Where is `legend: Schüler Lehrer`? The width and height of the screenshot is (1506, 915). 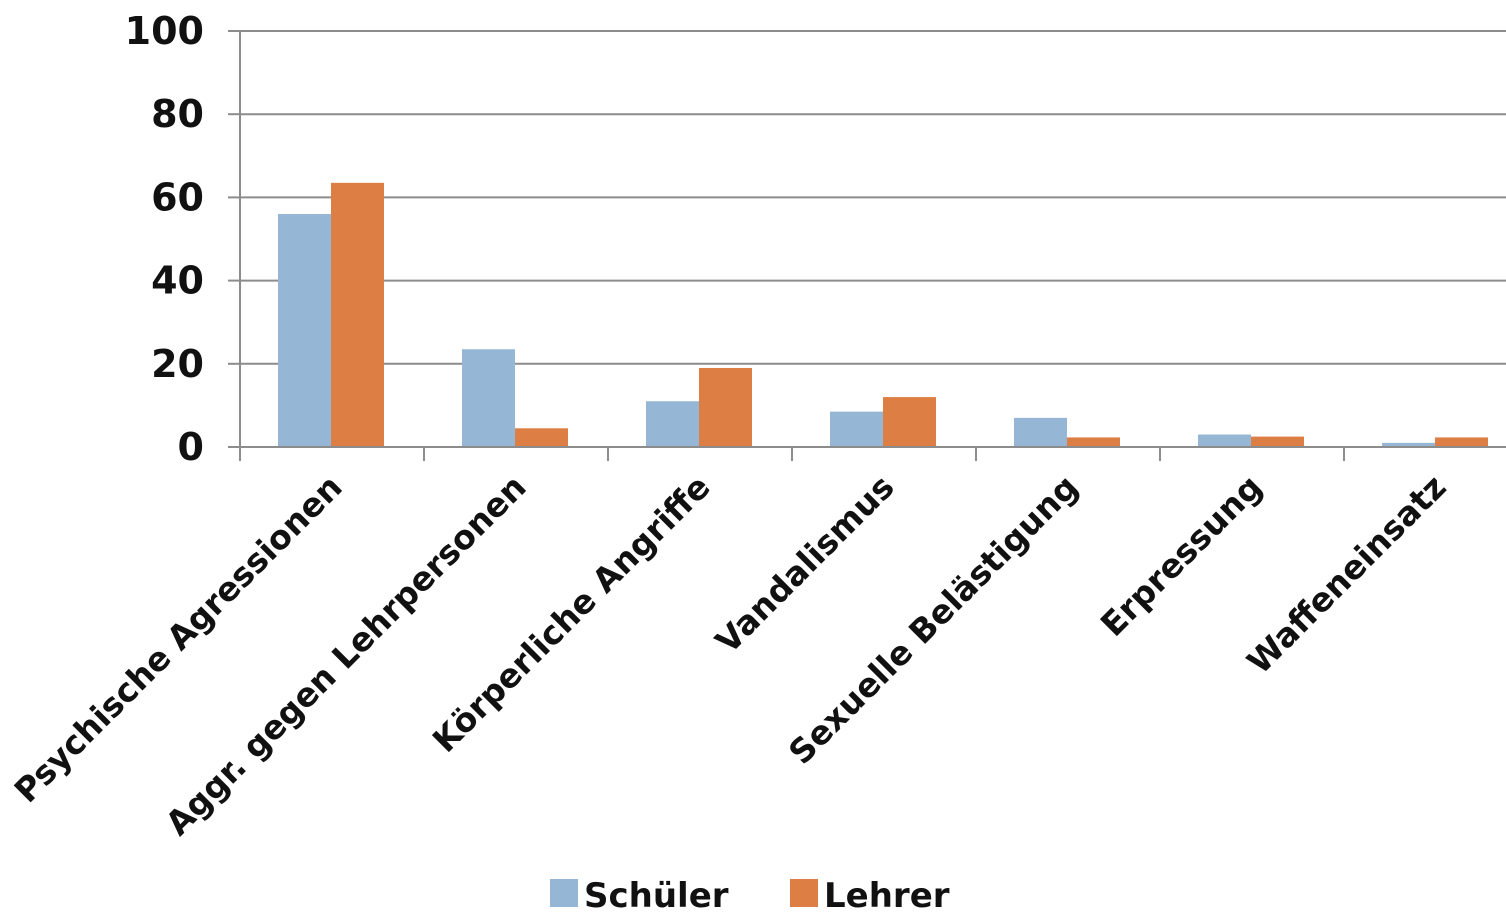 legend: Schüler Lehrer is located at coordinates (750, 895).